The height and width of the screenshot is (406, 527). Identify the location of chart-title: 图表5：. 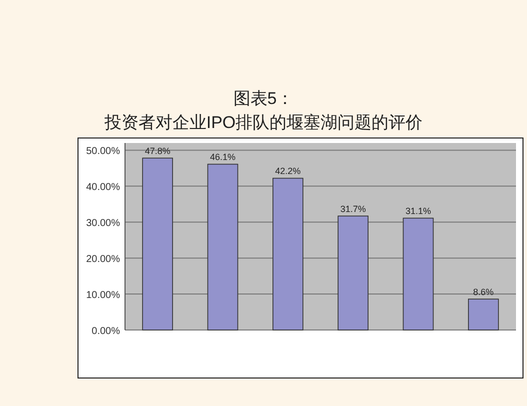
(263, 98).